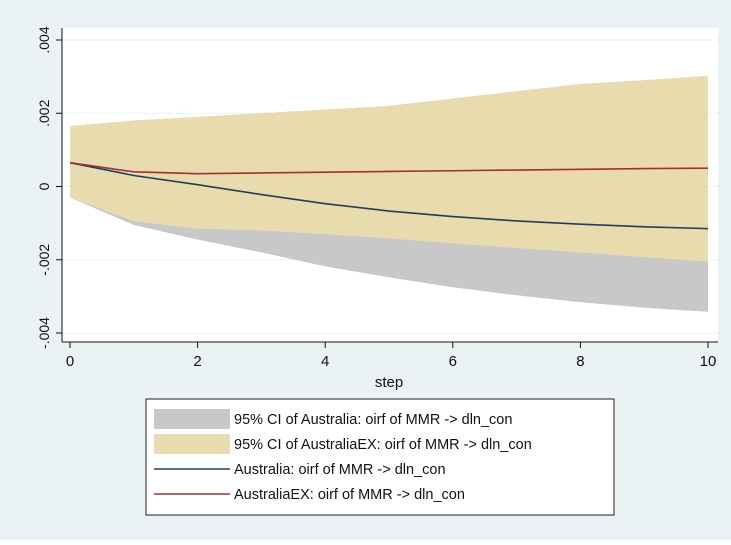 The width and height of the screenshot is (731, 545). I want to click on x-tick-label: 6, so click(453, 361).